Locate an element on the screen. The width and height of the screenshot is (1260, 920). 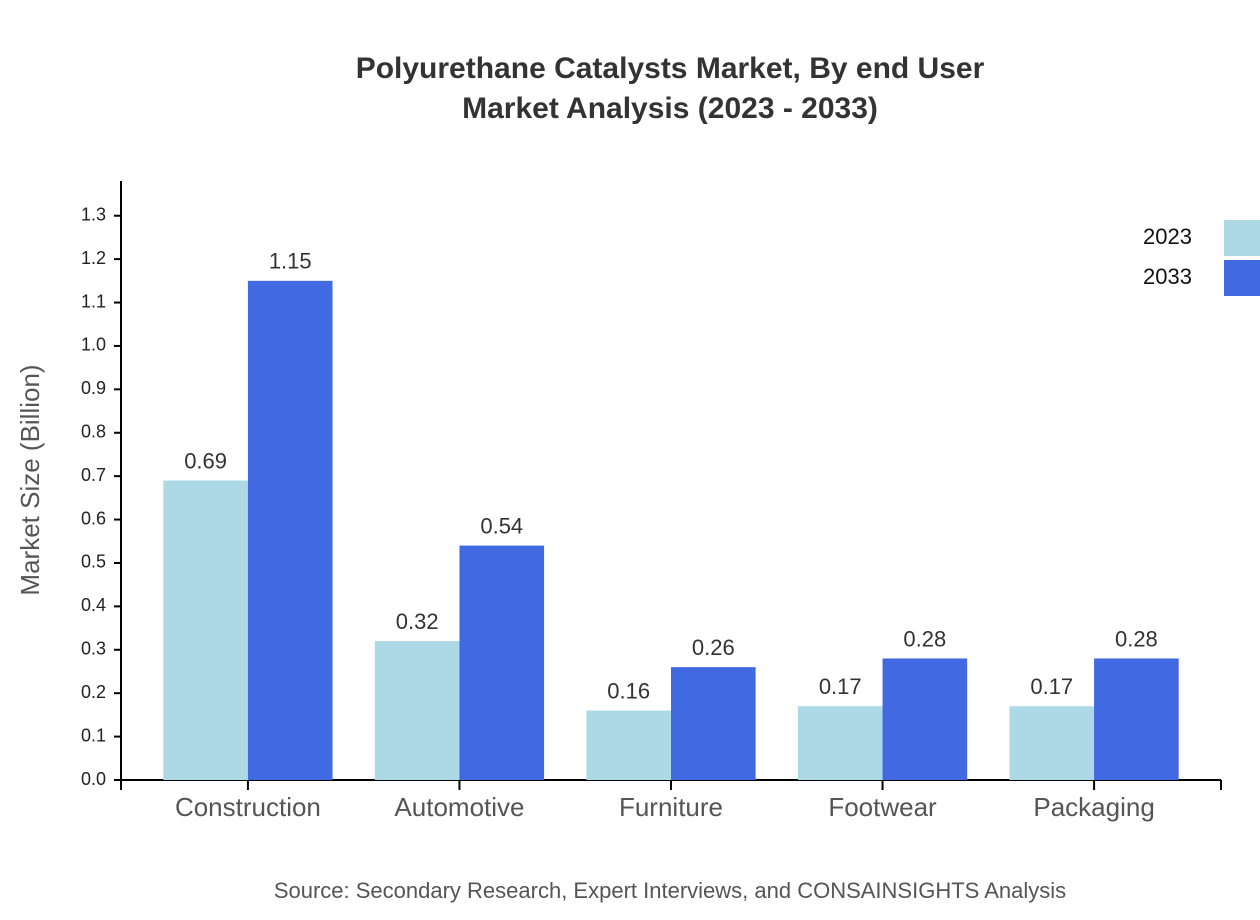
value-label: 0.26 is located at coordinates (713, 647).